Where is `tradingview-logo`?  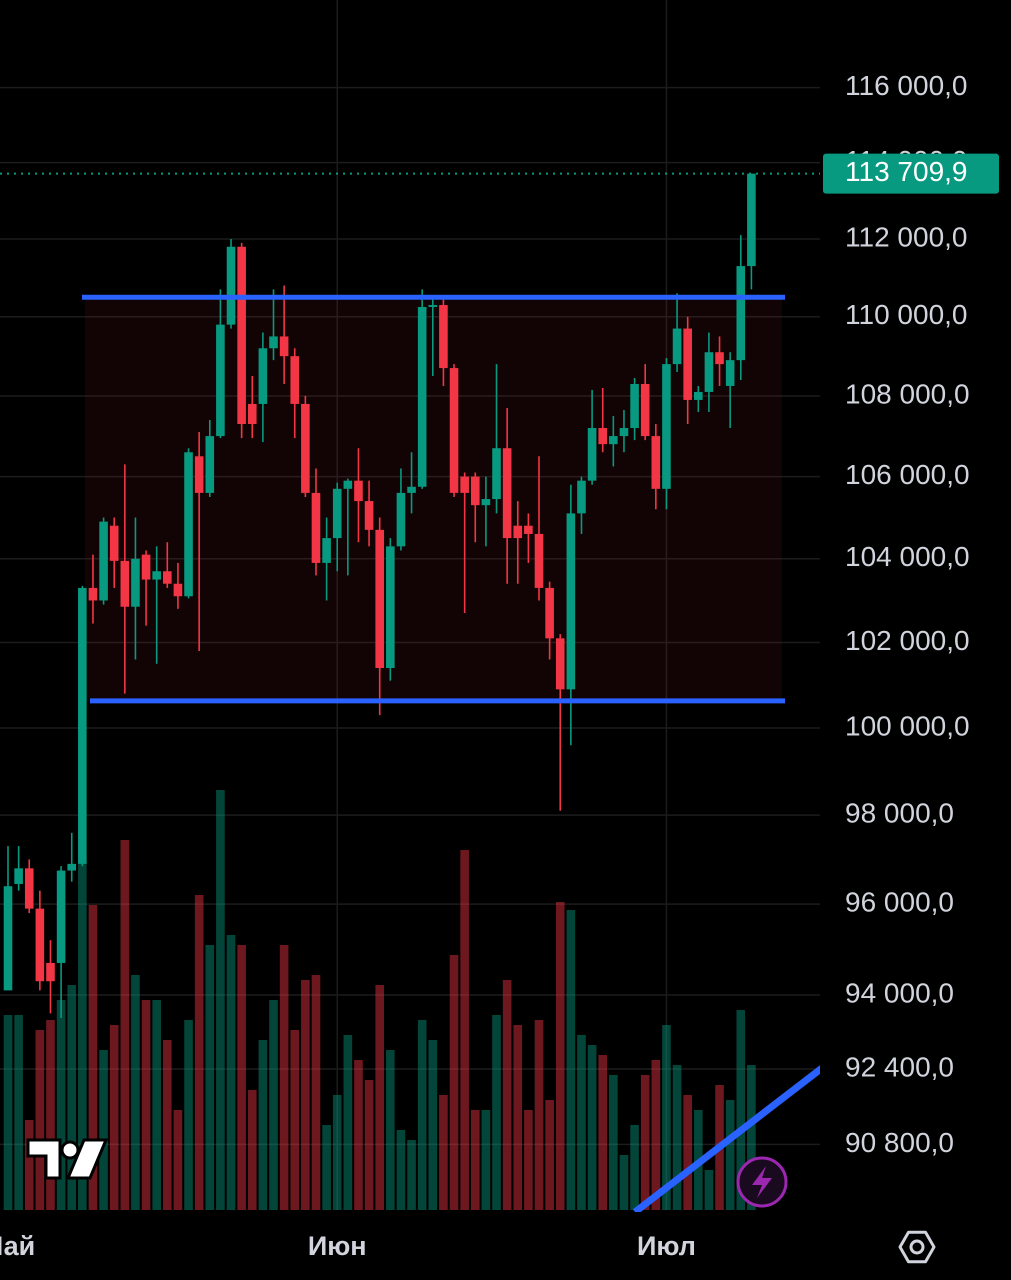
tradingview-logo is located at coordinates (67, 1159).